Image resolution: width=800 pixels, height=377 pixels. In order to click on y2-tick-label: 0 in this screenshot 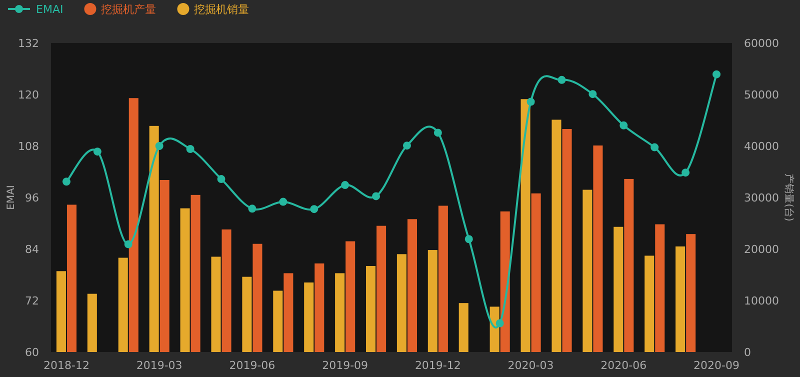, I will do `click(747, 352)`.